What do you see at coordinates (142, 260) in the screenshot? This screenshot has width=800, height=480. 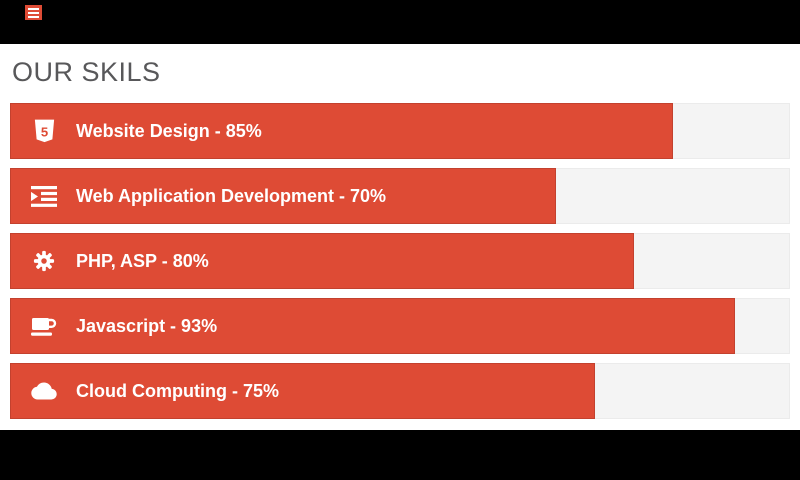 I see `skill-label: PHP, ASP - 80%` at bounding box center [142, 260].